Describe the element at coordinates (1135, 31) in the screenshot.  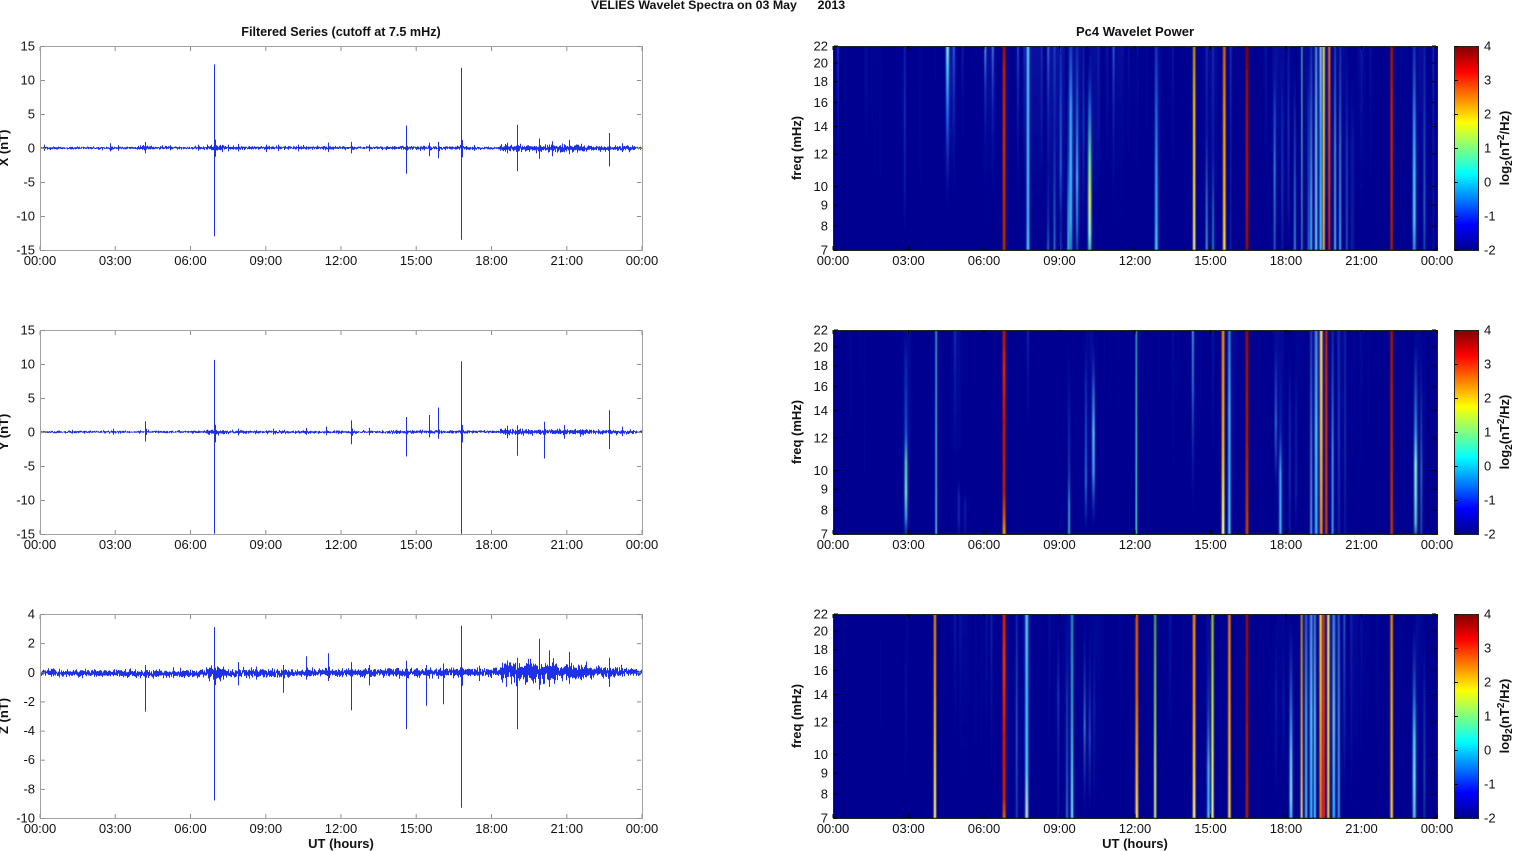
I see `svg-text: Pc4 Wavelet Power` at that location.